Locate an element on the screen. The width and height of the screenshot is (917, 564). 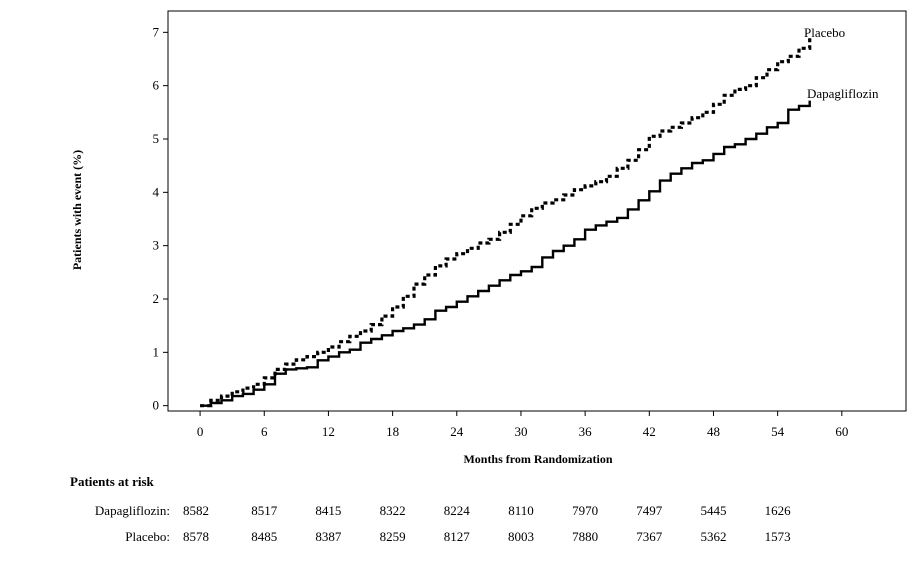
risk-cell: 8127 is located at coordinates (456, 536).